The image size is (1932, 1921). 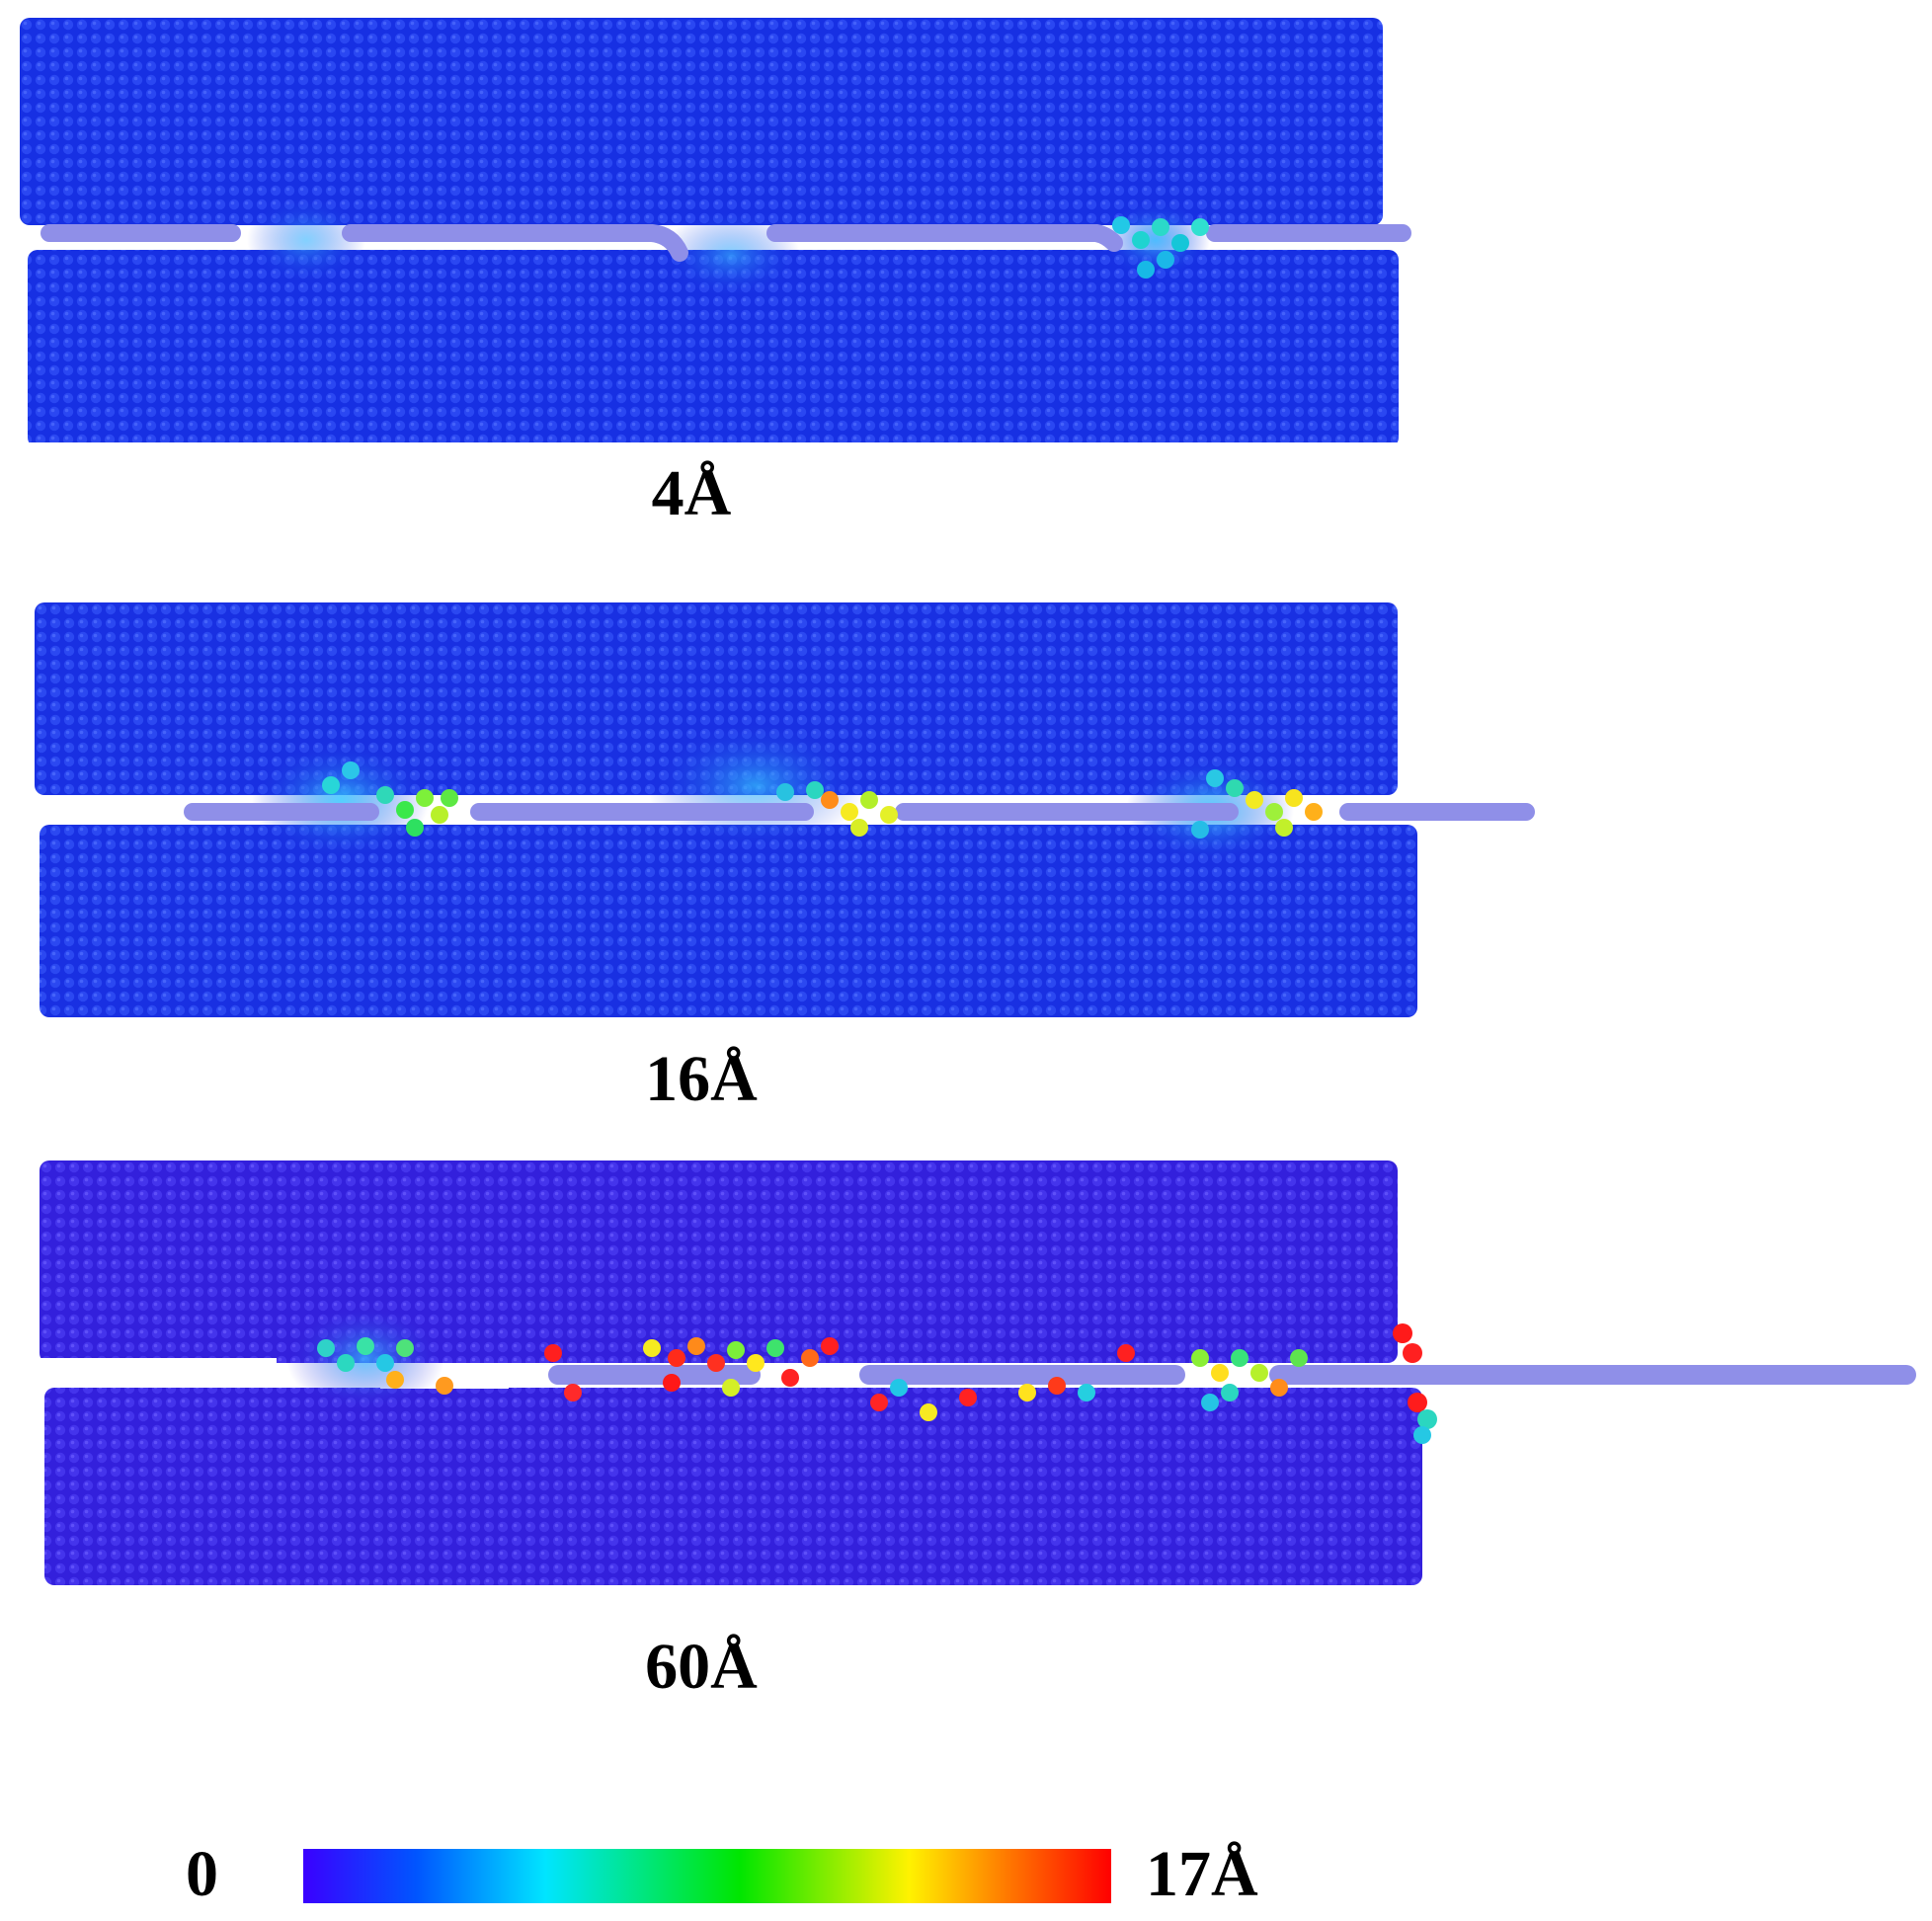 What do you see at coordinates (202, 1874) in the screenshot?
I see `colorbar-min-label: 0` at bounding box center [202, 1874].